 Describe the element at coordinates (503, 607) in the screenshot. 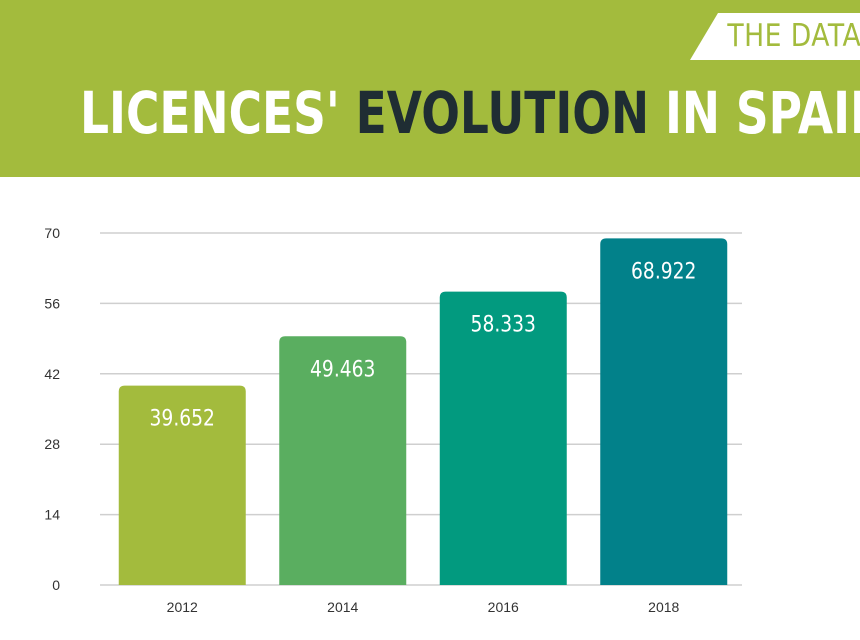

I see `x-tick-label-2016: 2016` at that location.